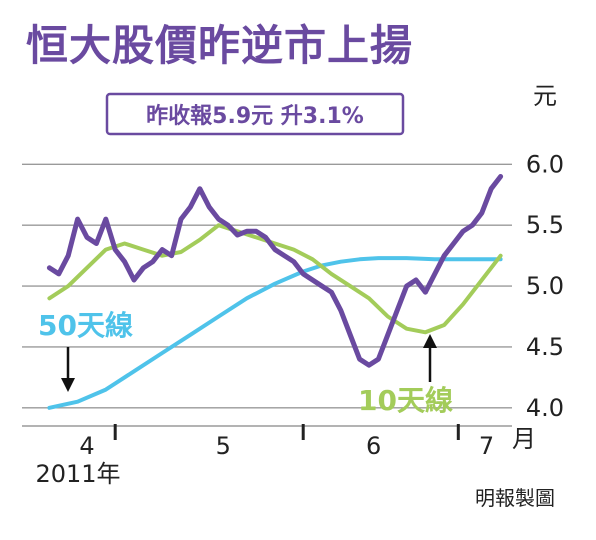 This screenshot has width=596, height=540. What do you see at coordinates (68, 385) in the screenshot?
I see `ma50-arrow-head` at bounding box center [68, 385].